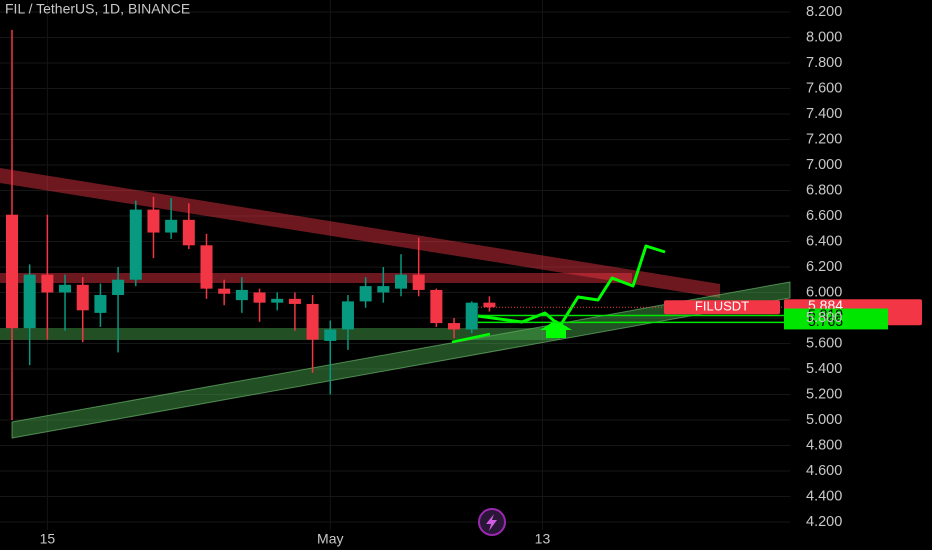 Image resolution: width=932 pixels, height=550 pixels. Describe the element at coordinates (330, 539) in the screenshot. I see `x-tick-label: May` at that location.